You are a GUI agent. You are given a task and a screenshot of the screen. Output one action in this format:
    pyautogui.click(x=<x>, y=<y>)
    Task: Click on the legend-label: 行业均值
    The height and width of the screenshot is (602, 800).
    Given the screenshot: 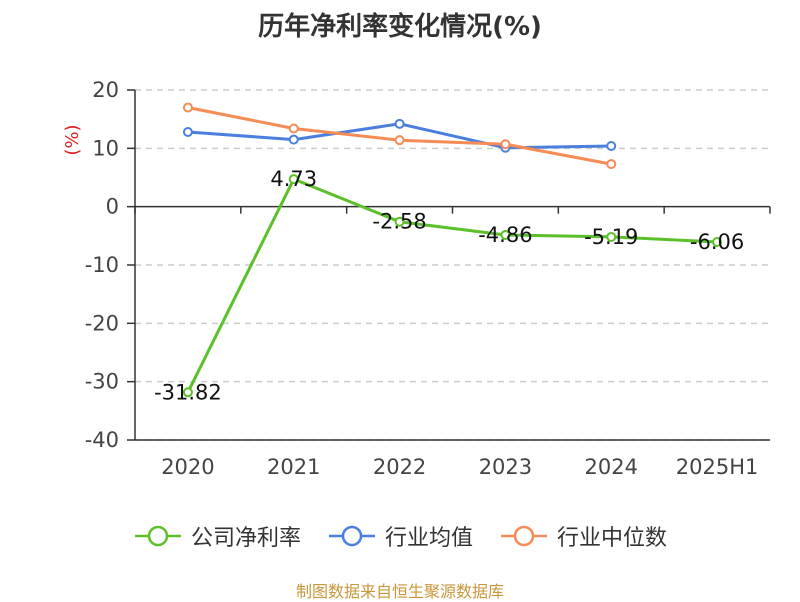 What is the action you would take?
    pyautogui.click(x=428, y=538)
    